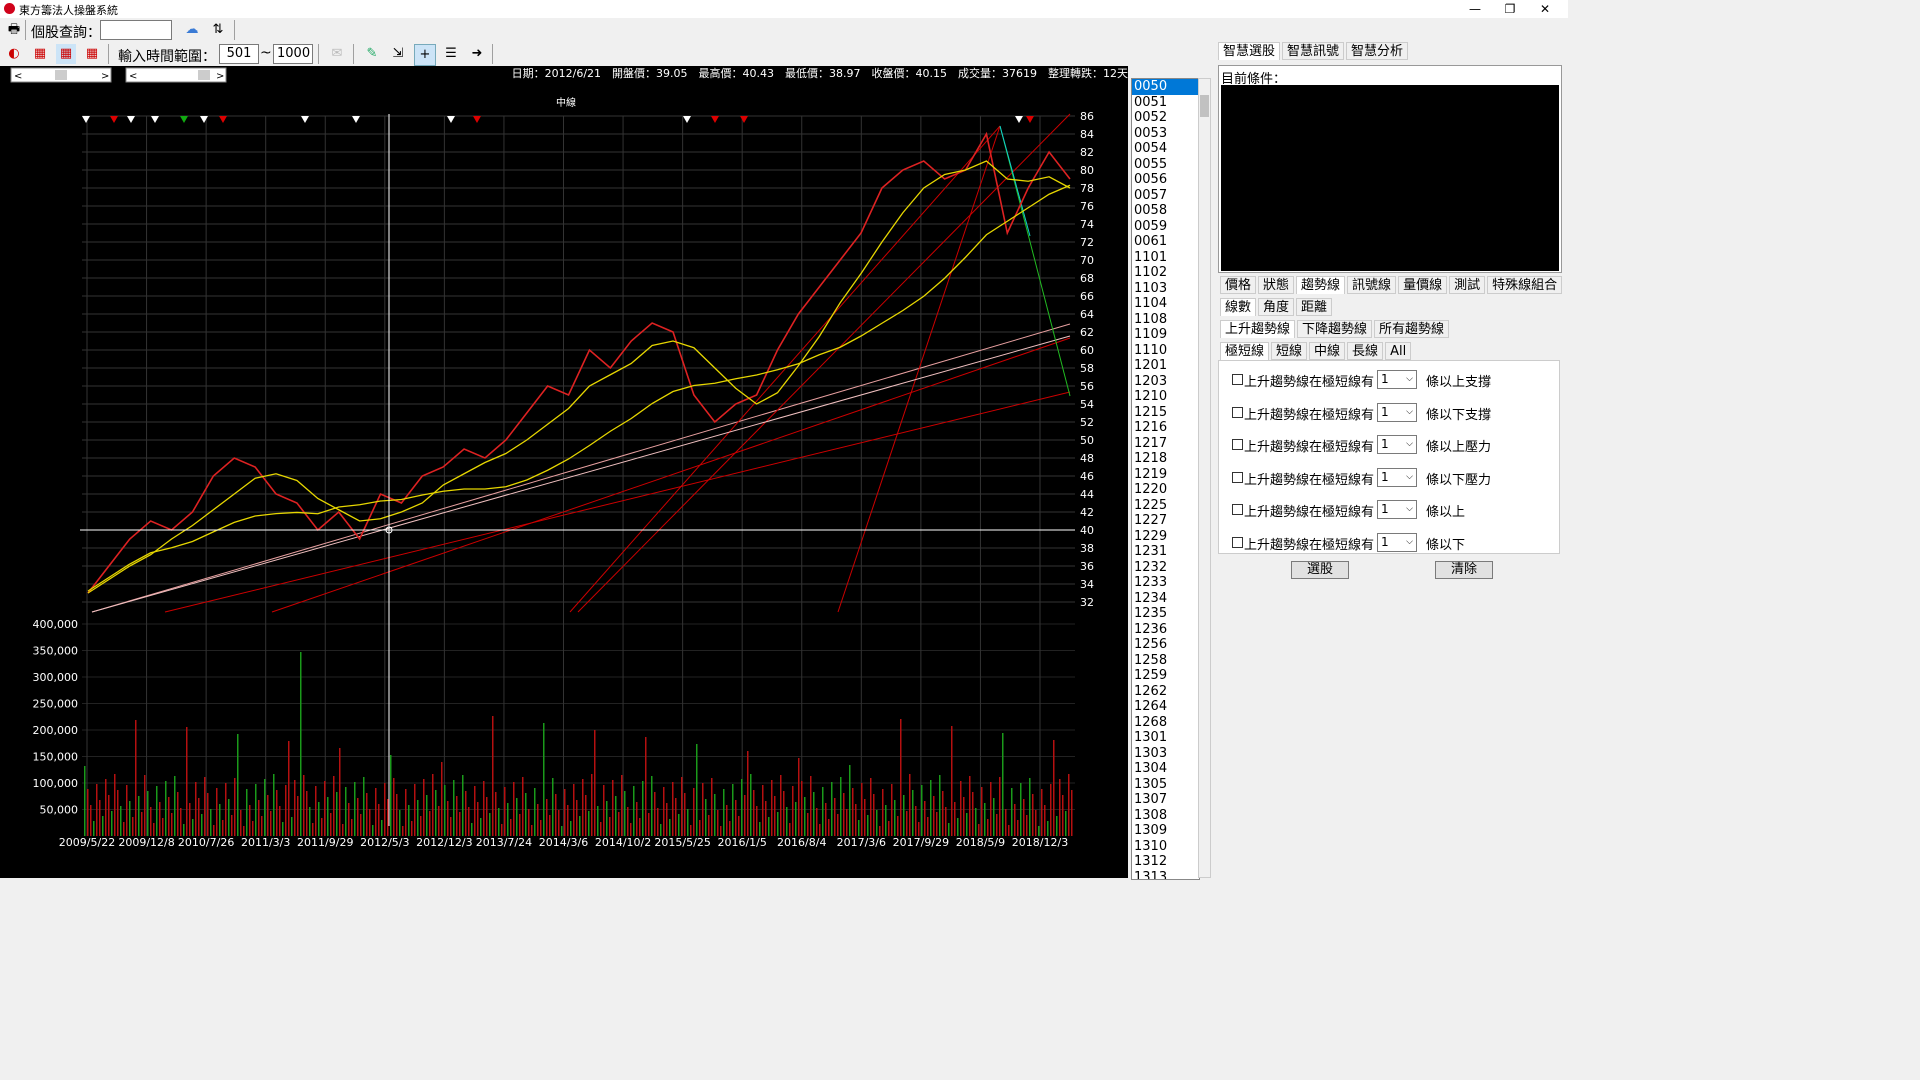 The height and width of the screenshot is (1080, 1920). I want to click on symbol-list-item: 1259, so click(1151, 675).